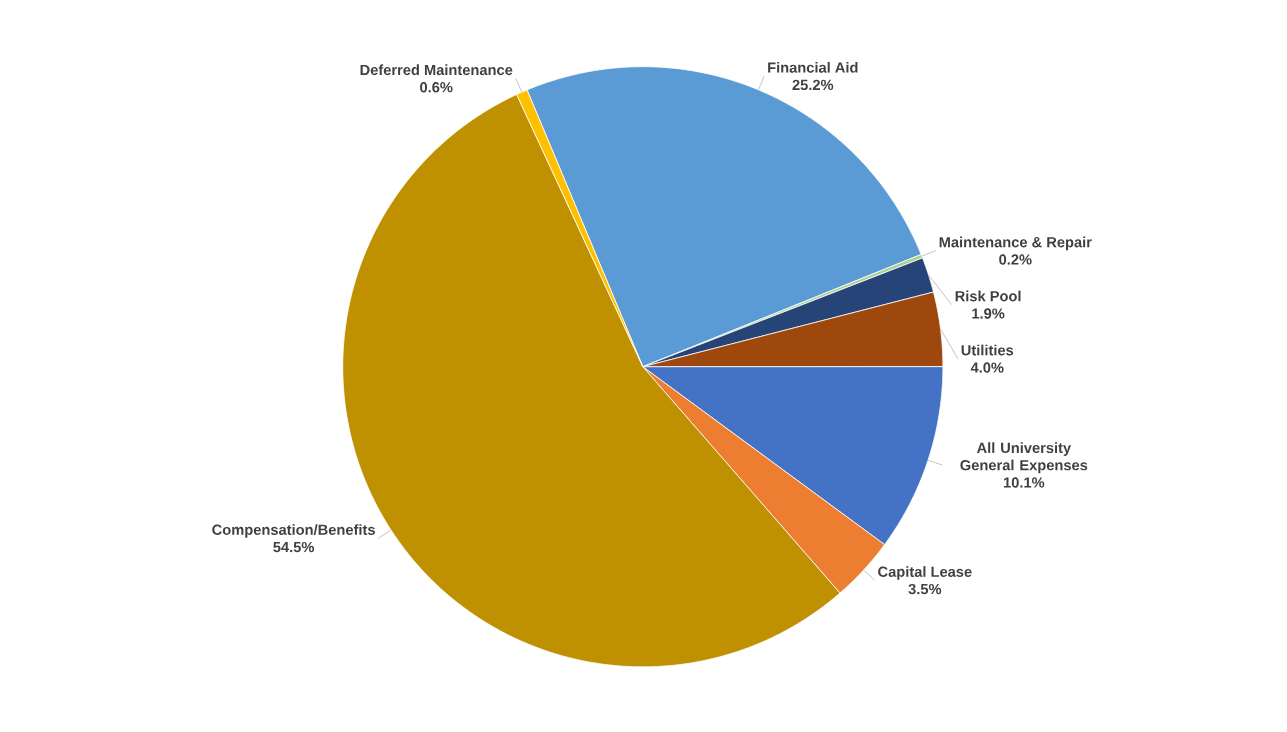 This screenshot has width=1287, height=732. Describe the element at coordinates (987, 367) in the screenshot. I see `data-label: 4.0%` at that location.